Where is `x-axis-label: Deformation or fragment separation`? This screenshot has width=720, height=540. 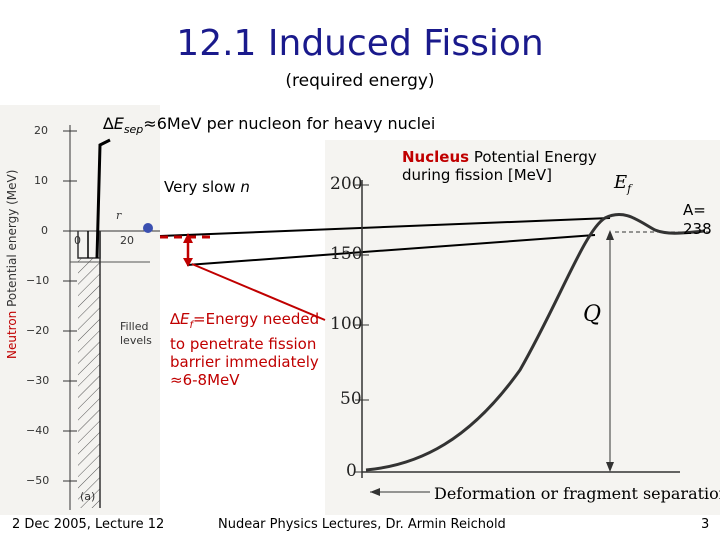
x-axis-label: Deformation or fragment separation is located at coordinates (577, 493).